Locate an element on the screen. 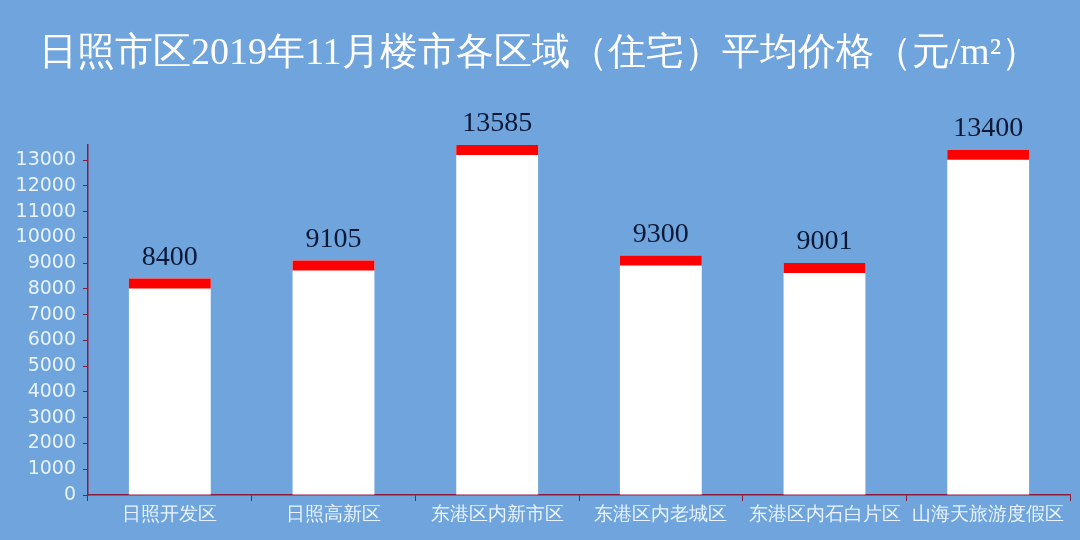 The height and width of the screenshot is (540, 1080). y-tick-label: 0 is located at coordinates (69, 492).